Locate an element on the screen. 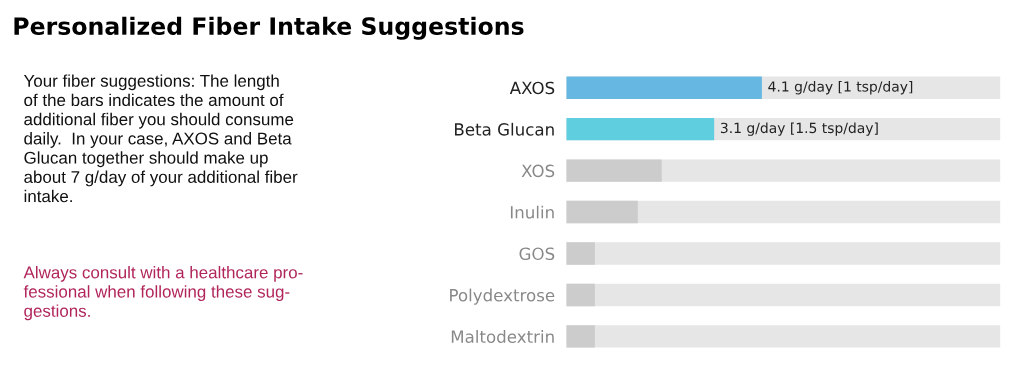  y-tick-label: Polydextrose is located at coordinates (502, 296).